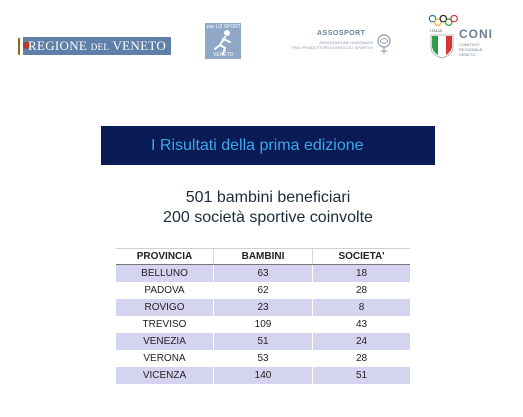 The height and width of the screenshot is (417, 523). Describe the element at coordinates (164, 290) in the screenshot. I see `cell-provincia: PADOVA` at that location.